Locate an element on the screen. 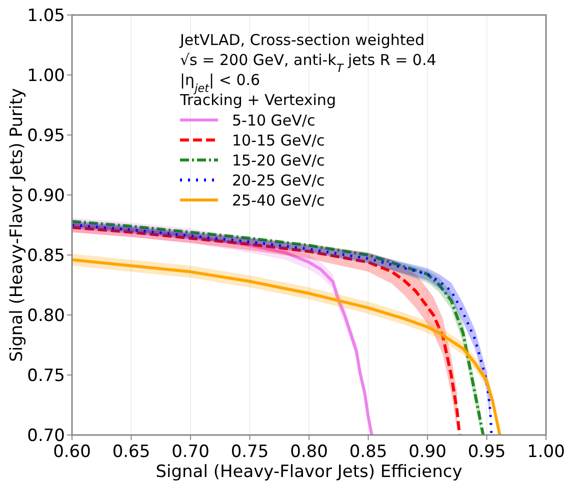 This screenshot has height=482, width=569. y-axis-title: Signal (Heavy-Flavor Jets) Purity is located at coordinates (17, 225).